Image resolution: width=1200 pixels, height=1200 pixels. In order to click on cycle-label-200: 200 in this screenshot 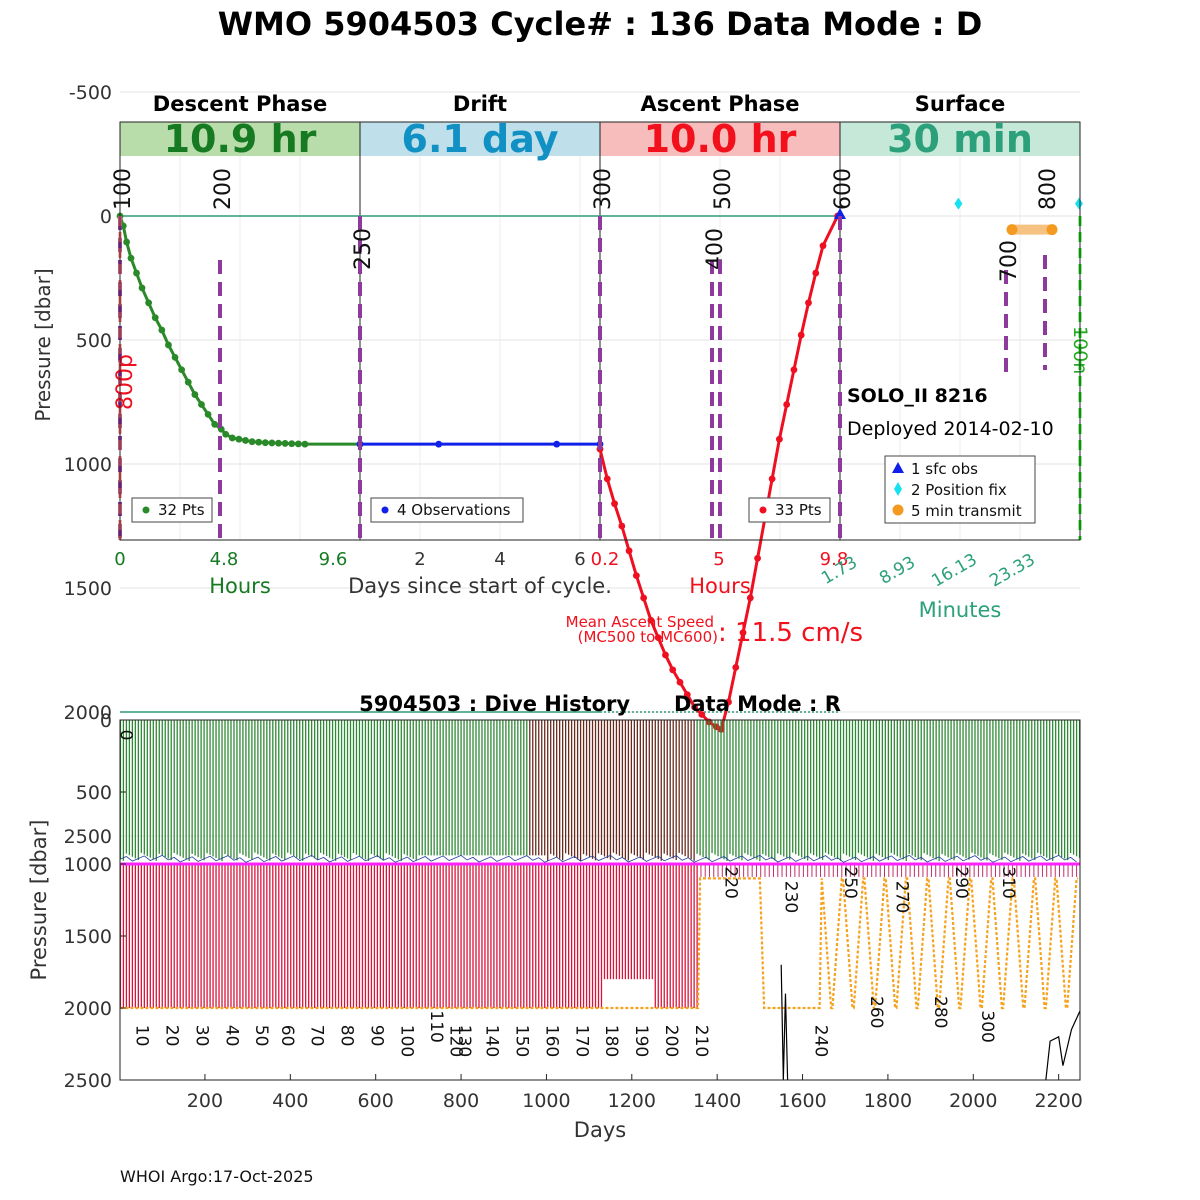, I will do `click(671, 1041)`.